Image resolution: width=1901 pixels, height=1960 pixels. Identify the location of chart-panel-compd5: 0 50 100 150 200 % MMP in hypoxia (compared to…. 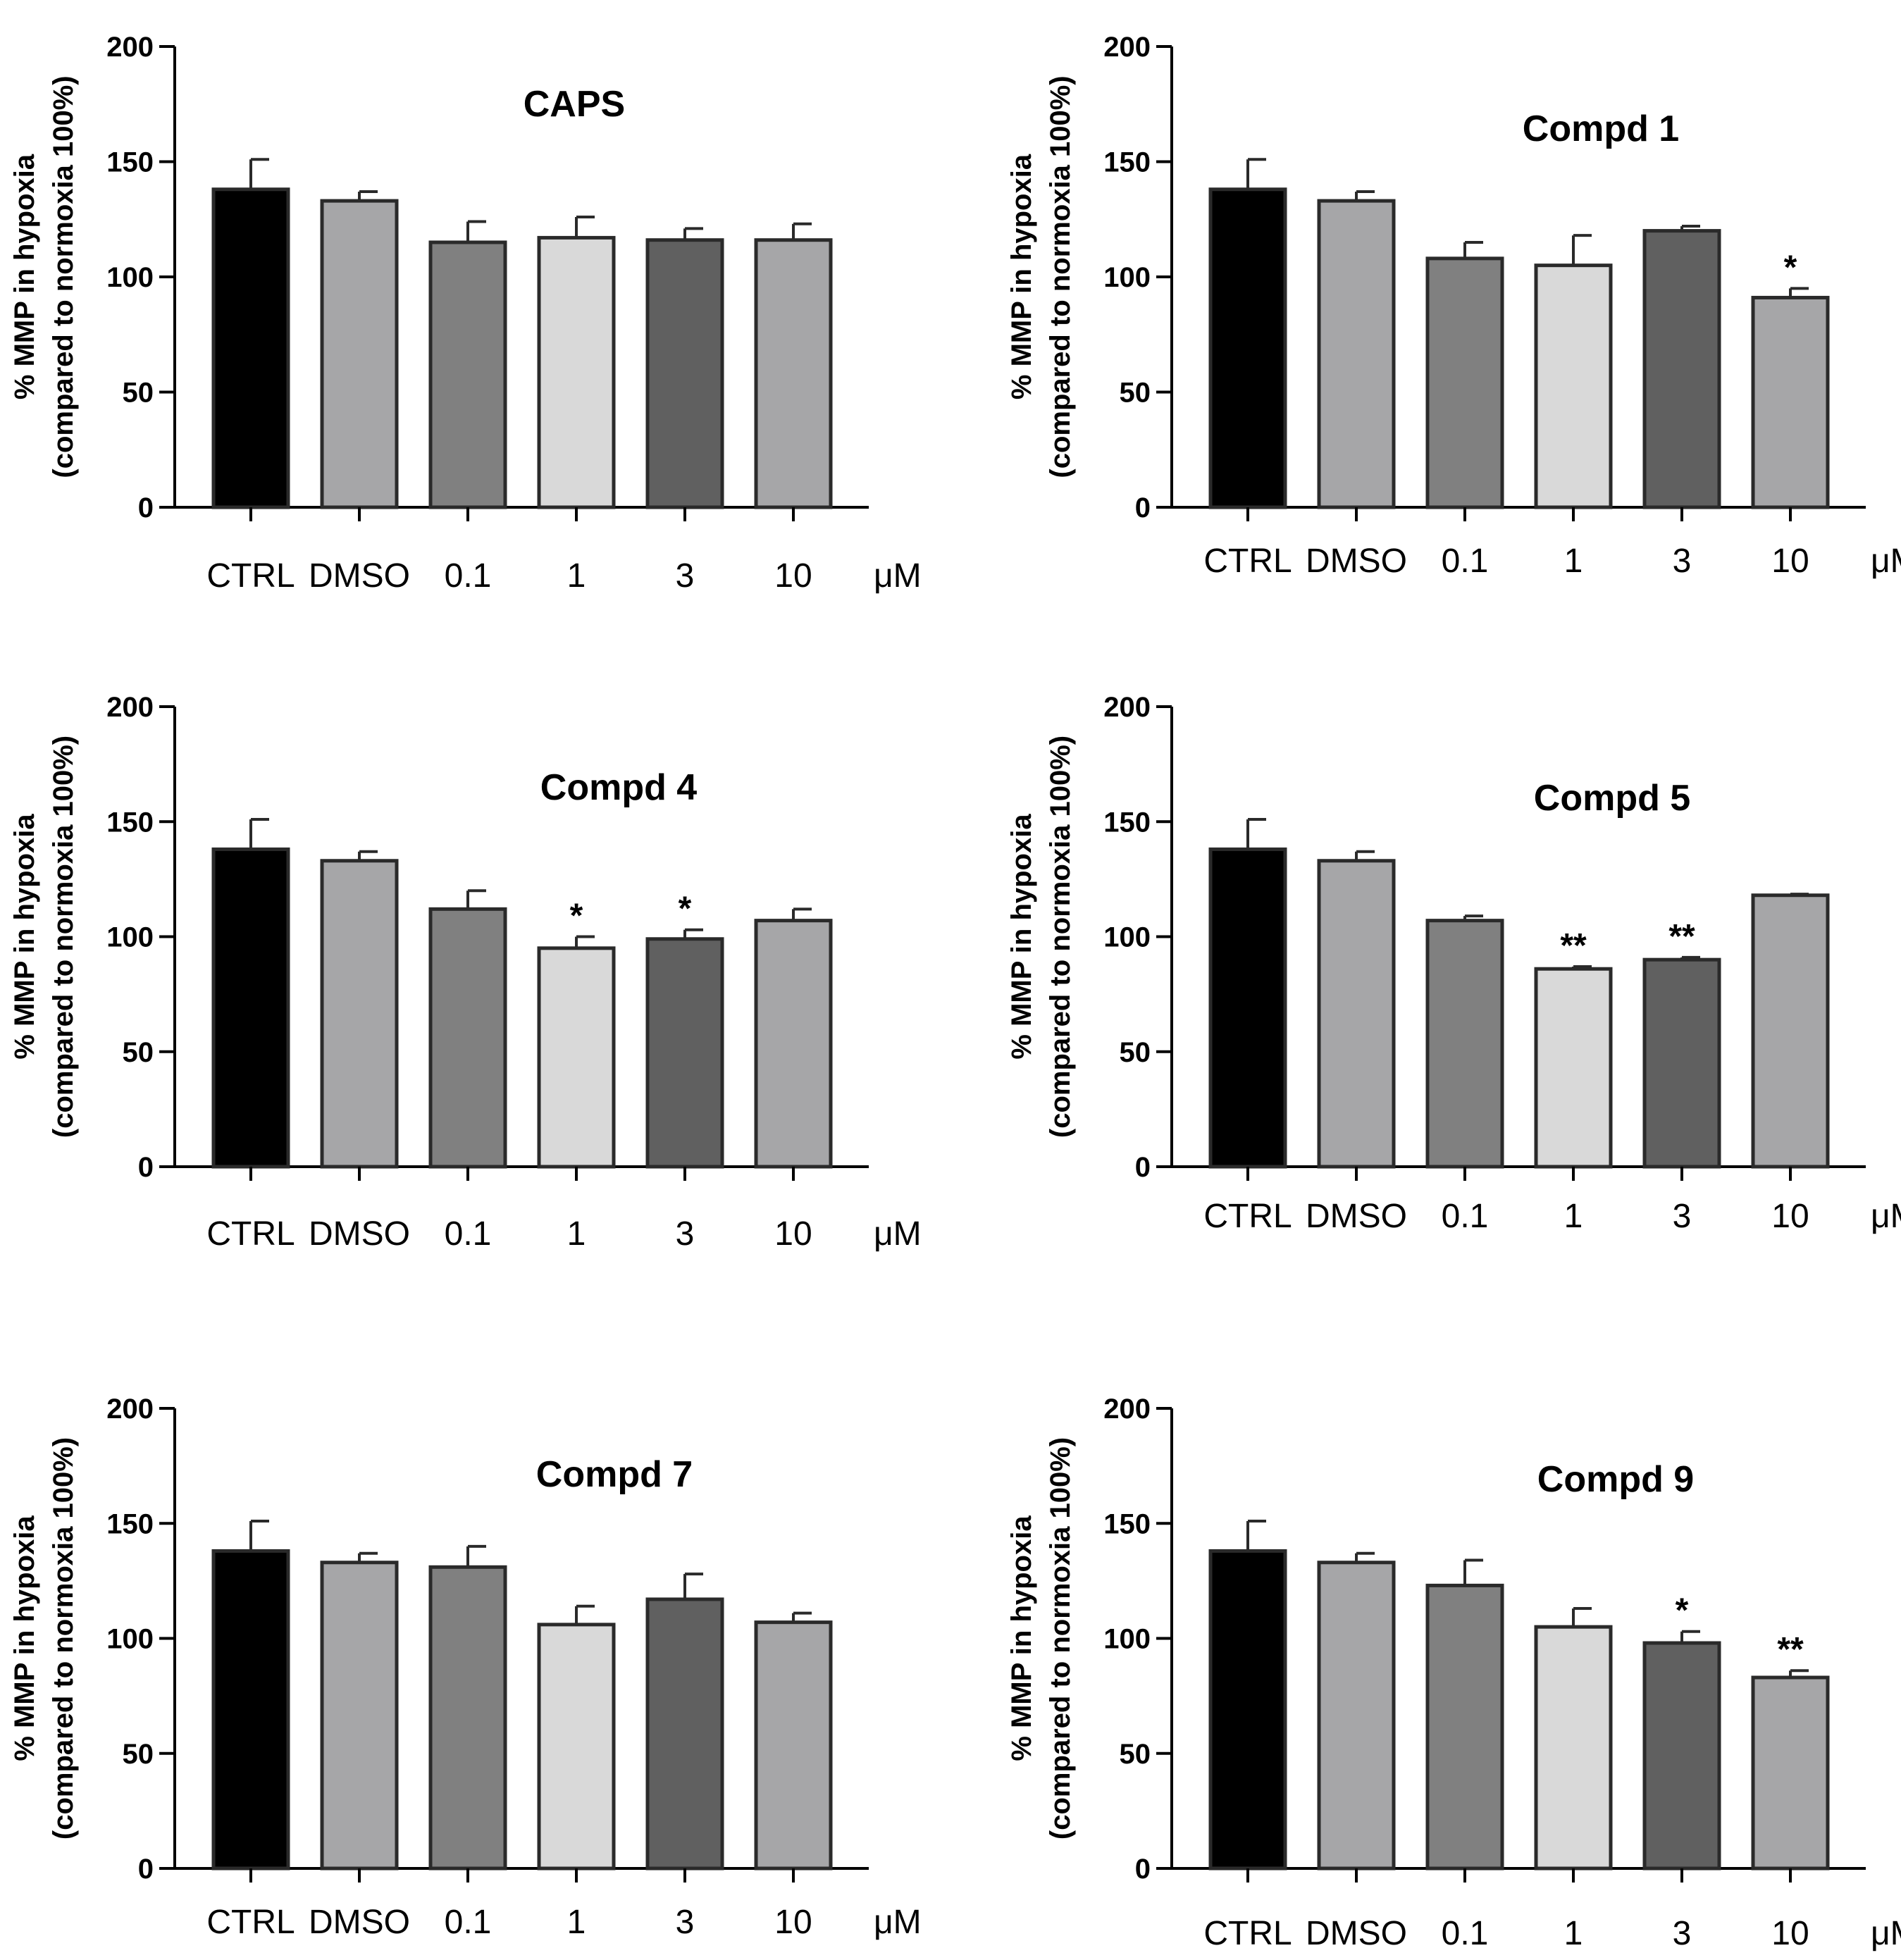
(1453, 964).